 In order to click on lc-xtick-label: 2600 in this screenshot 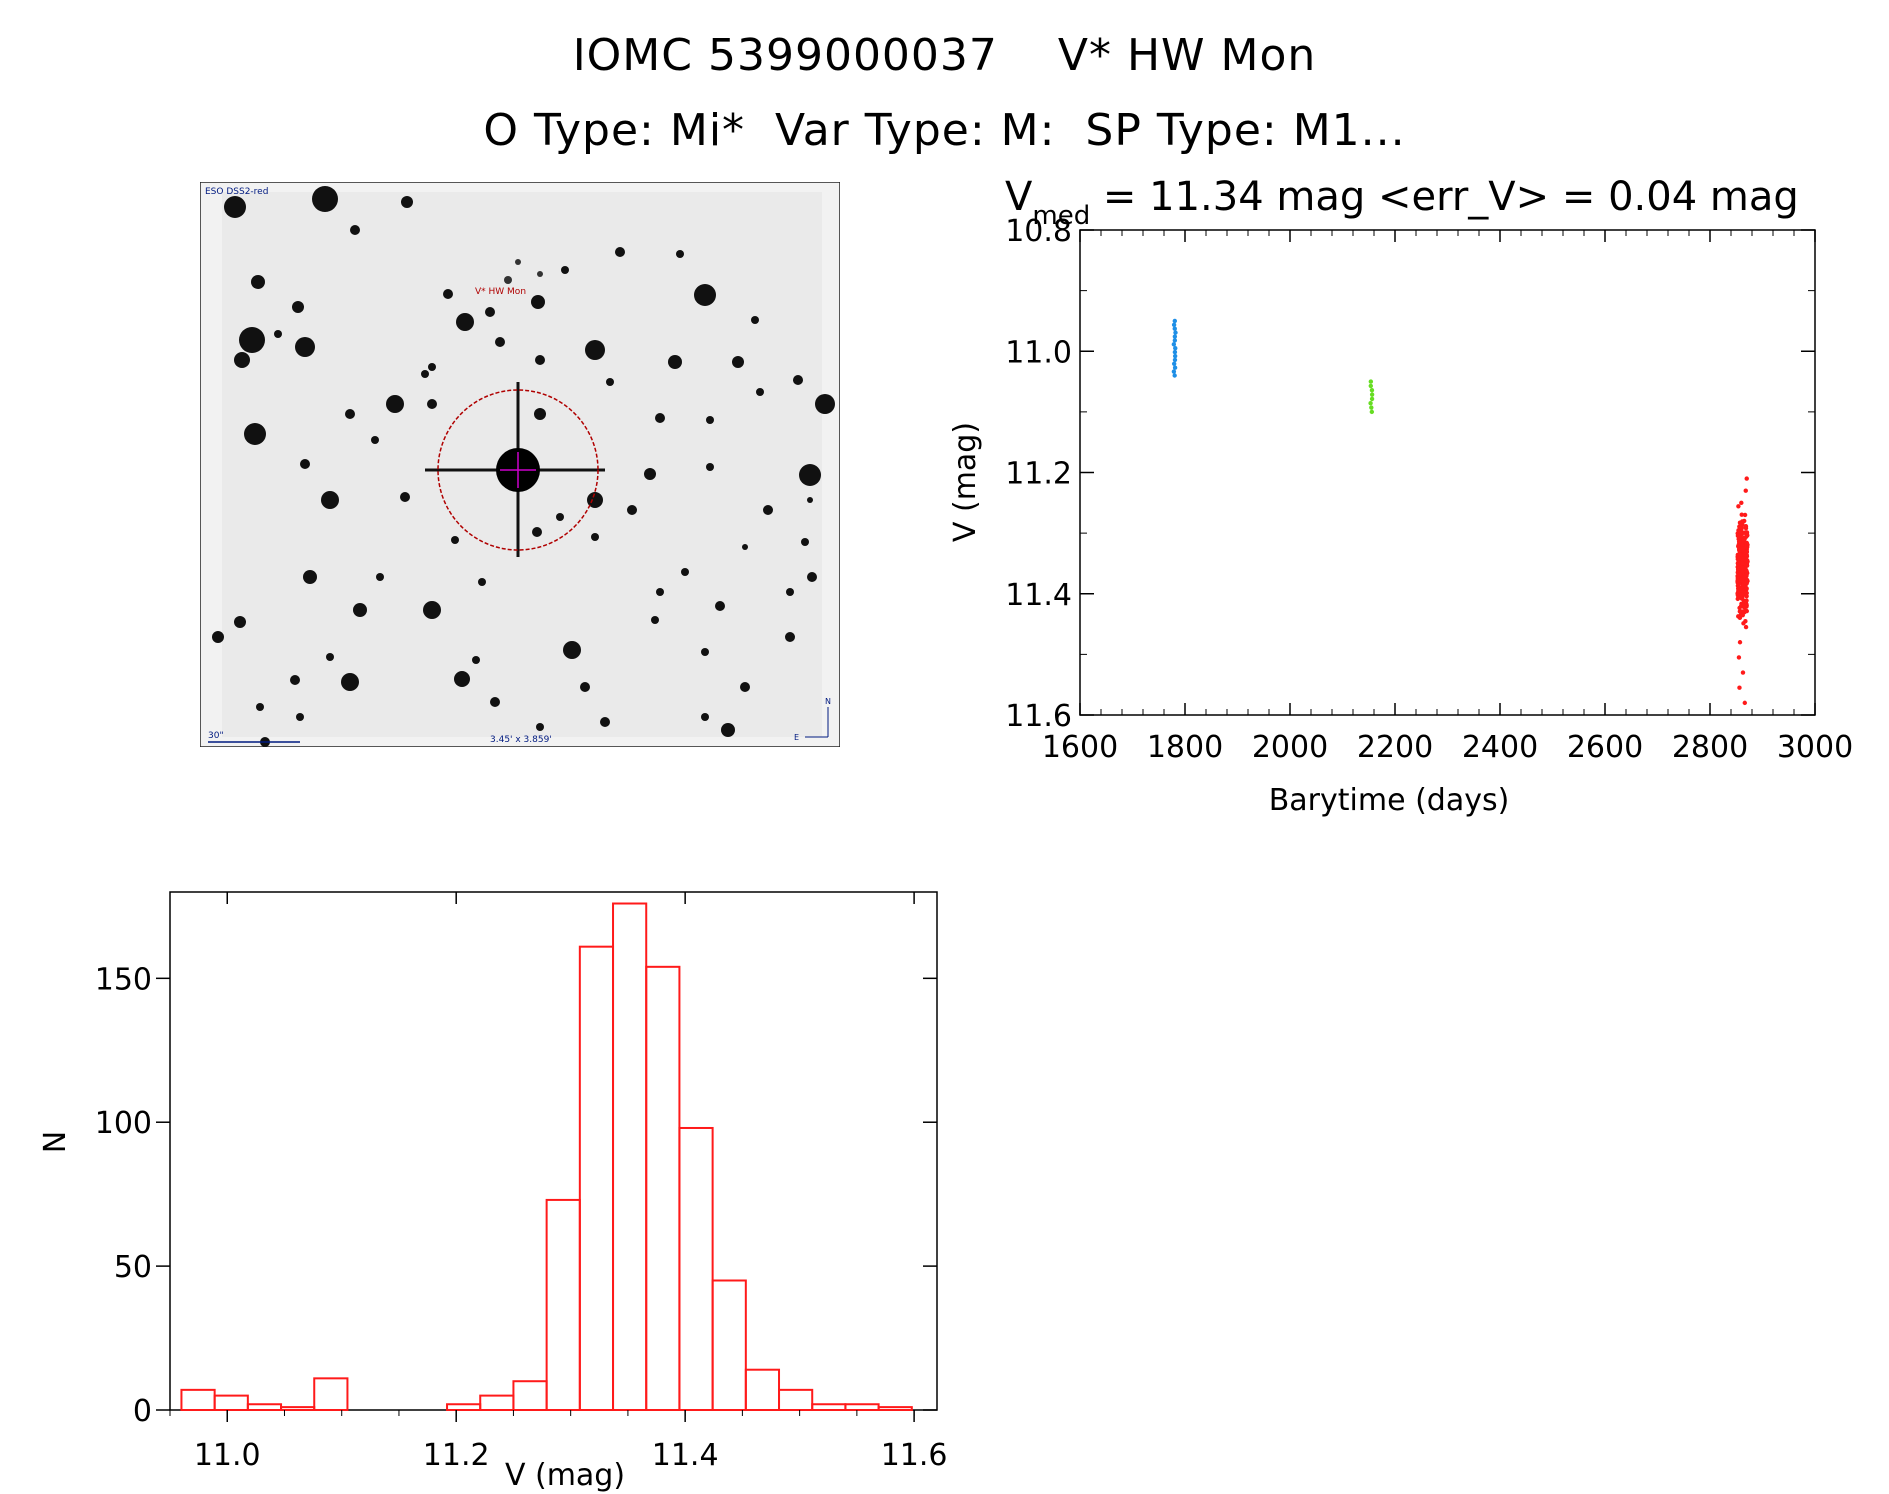, I will do `click(1605, 747)`.